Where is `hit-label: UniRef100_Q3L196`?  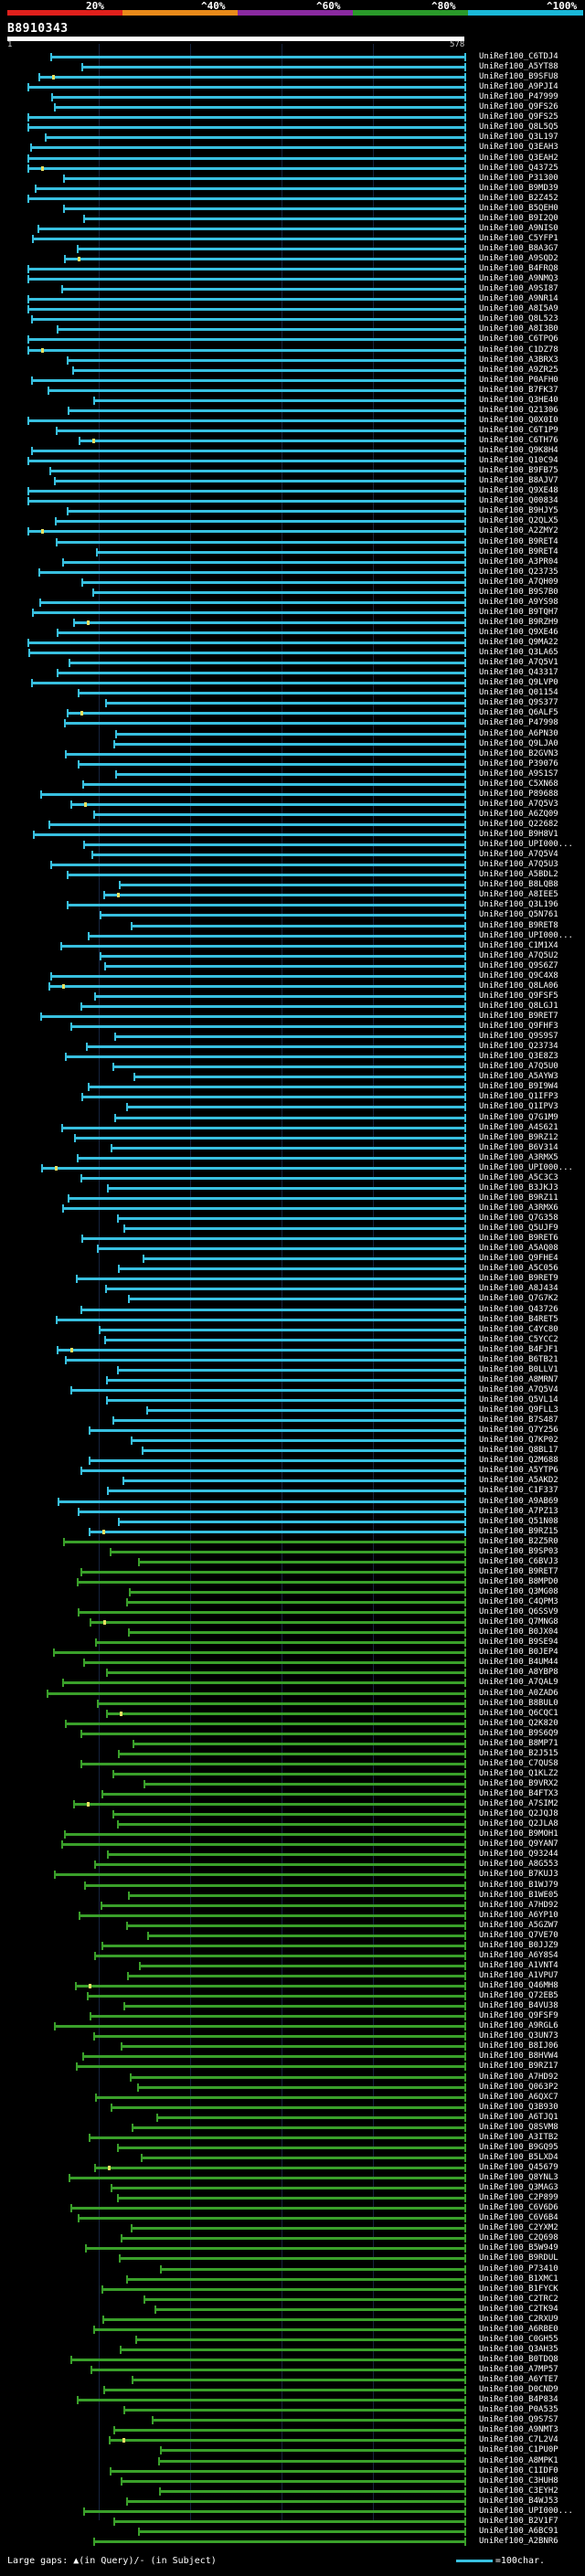
hit-label: UniRef100_Q3L196 is located at coordinates (518, 905).